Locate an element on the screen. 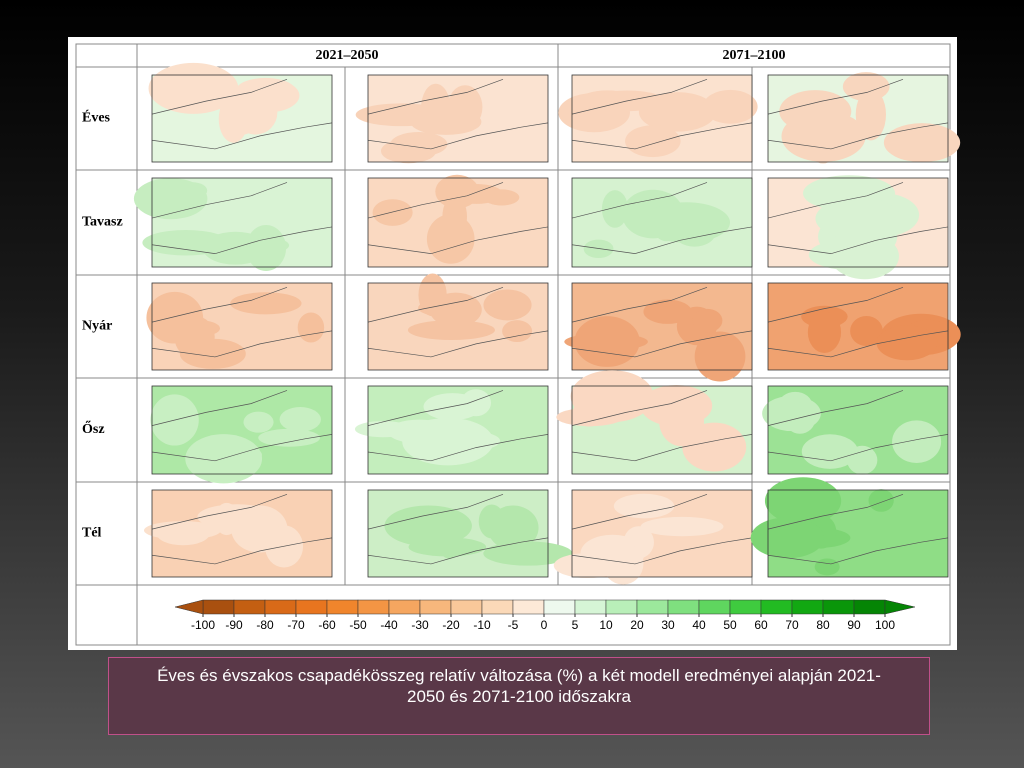 This screenshot has width=1024, height=768. colorbar-label: -60 is located at coordinates (327, 625).